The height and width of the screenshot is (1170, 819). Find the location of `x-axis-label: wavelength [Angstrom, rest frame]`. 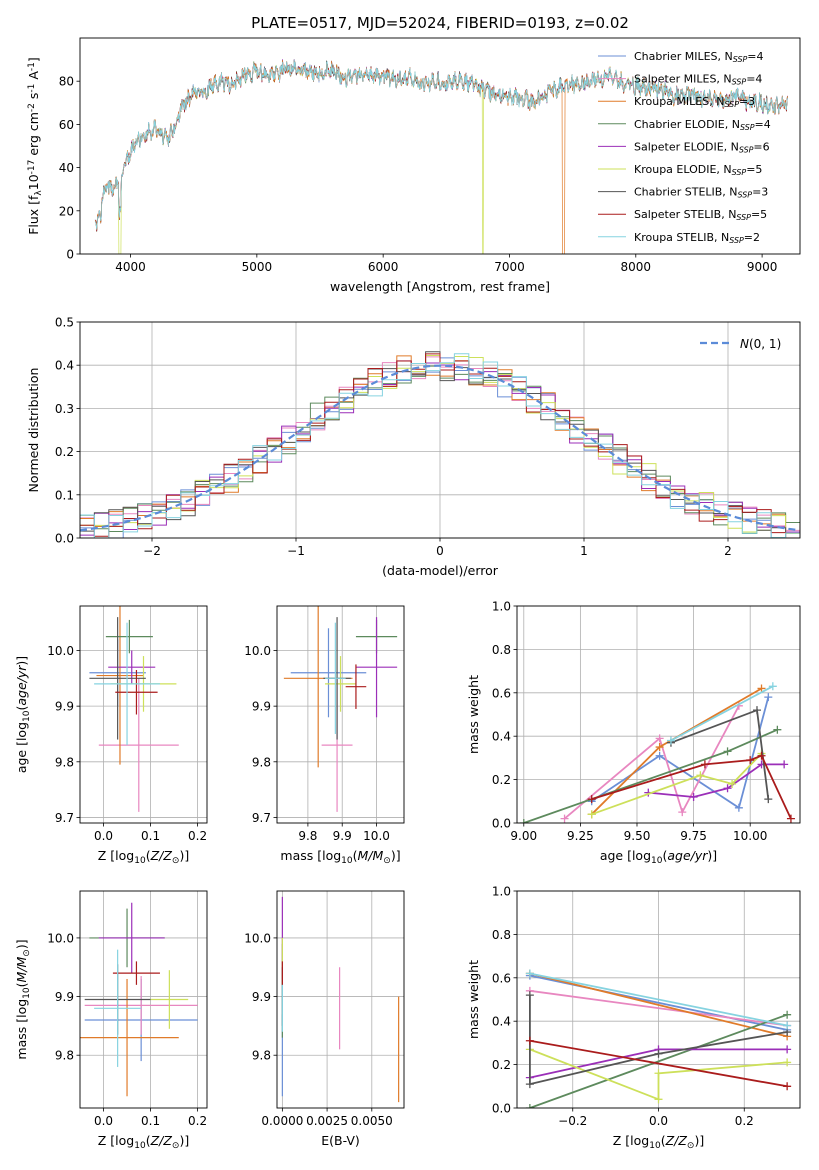

x-axis-label: wavelength [Angstrom, rest frame] is located at coordinates (440, 286).